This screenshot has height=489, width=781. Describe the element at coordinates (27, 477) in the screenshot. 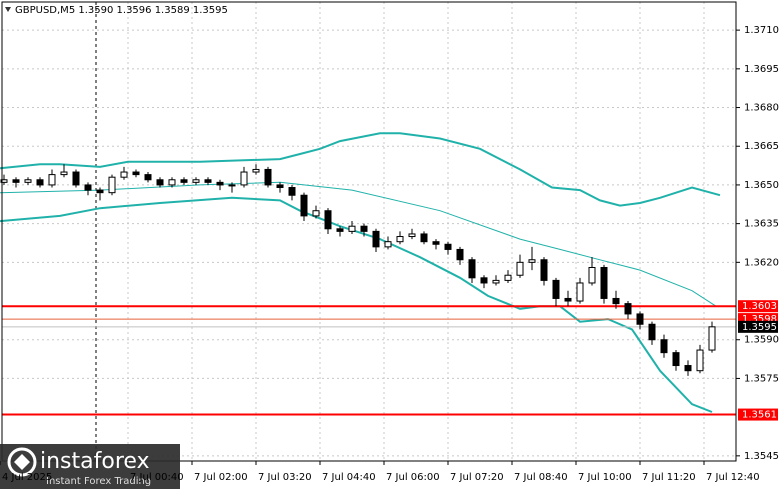

I see `x-tick-label: 4 Jul 2025` at that location.